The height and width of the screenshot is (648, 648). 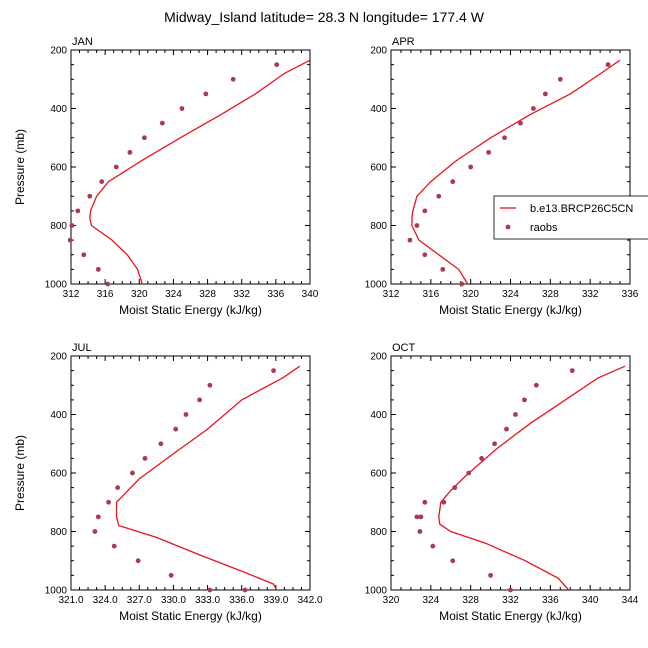 What do you see at coordinates (139, 600) in the screenshot?
I see `x-tick-label: 327.0` at bounding box center [139, 600].